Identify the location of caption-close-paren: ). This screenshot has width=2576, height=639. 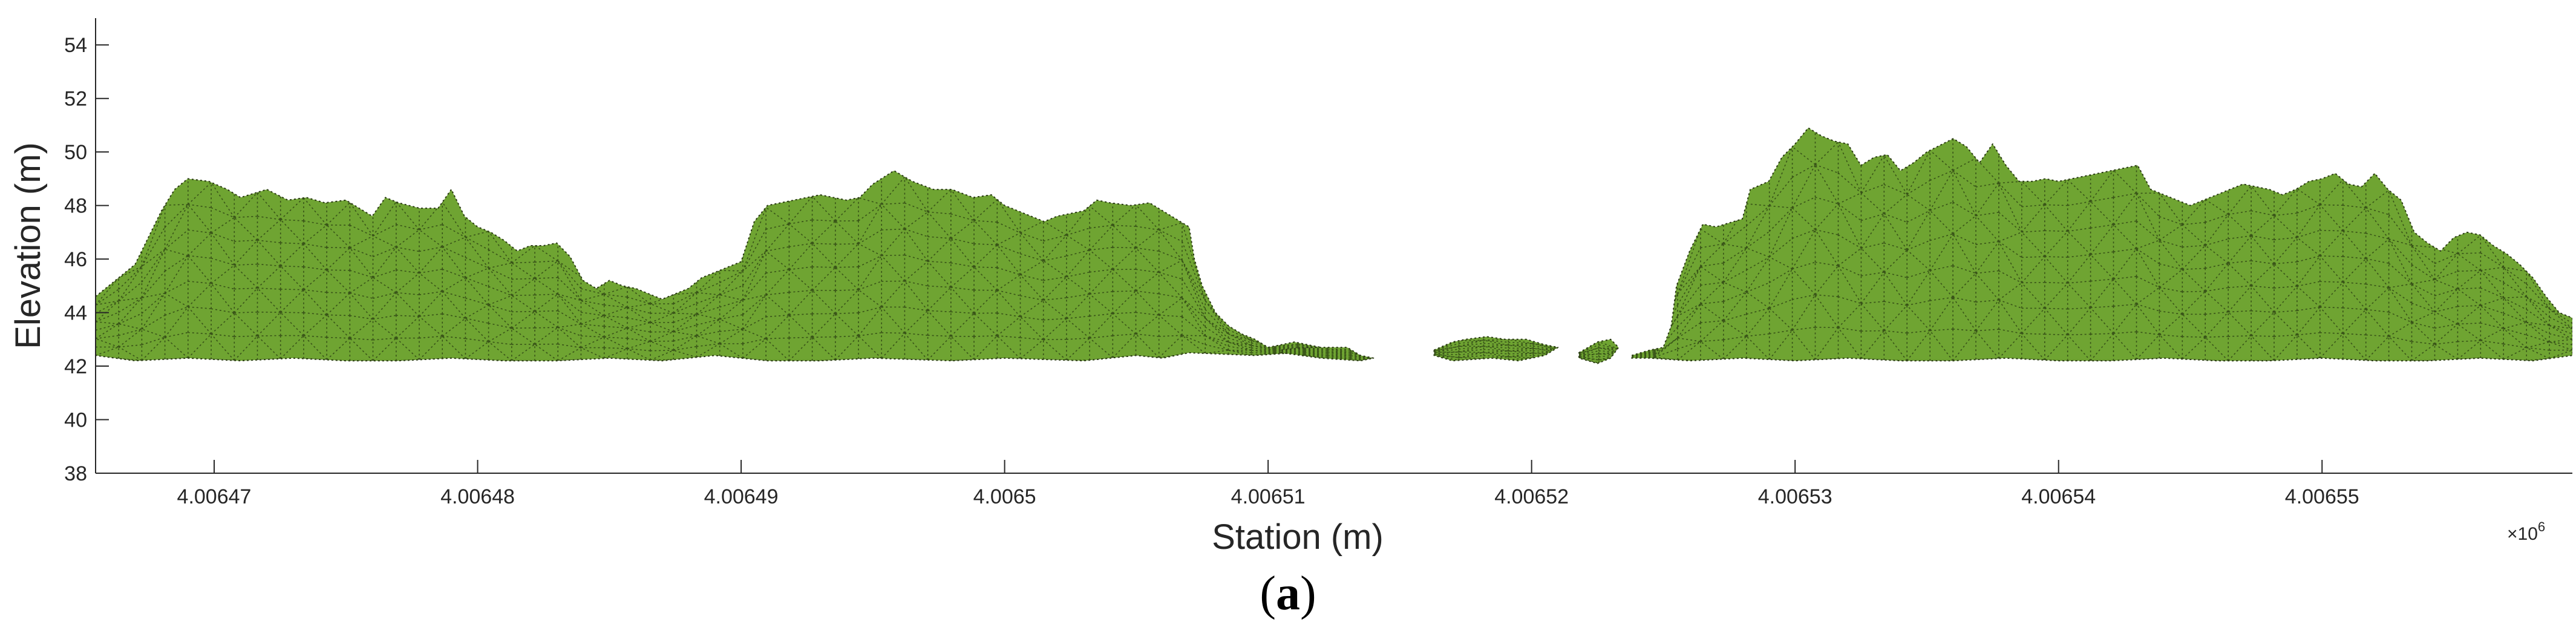
(1308, 593).